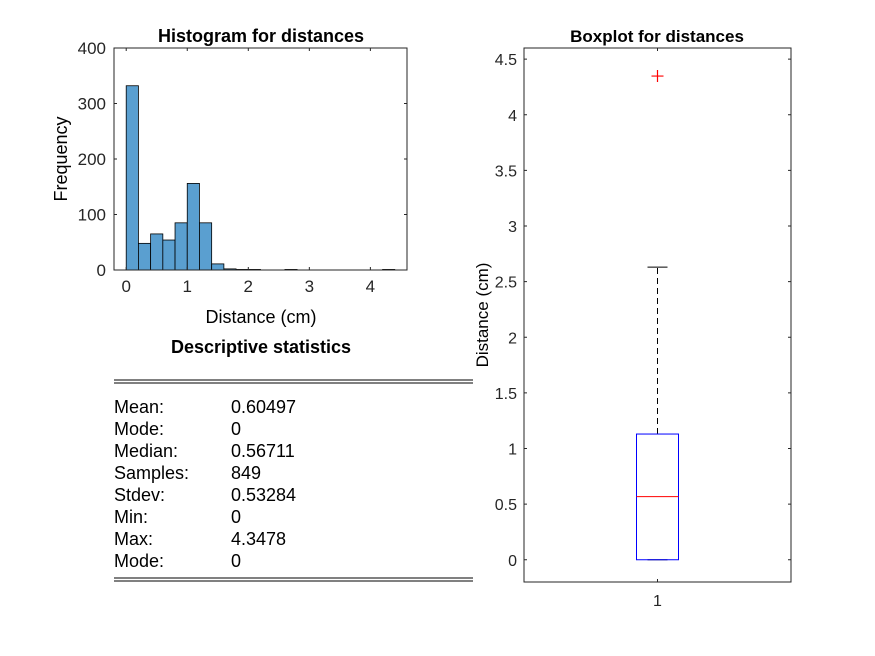 The image size is (875, 656). Describe the element at coordinates (131, 517) in the screenshot. I see `stats-row-label: Min:` at that location.